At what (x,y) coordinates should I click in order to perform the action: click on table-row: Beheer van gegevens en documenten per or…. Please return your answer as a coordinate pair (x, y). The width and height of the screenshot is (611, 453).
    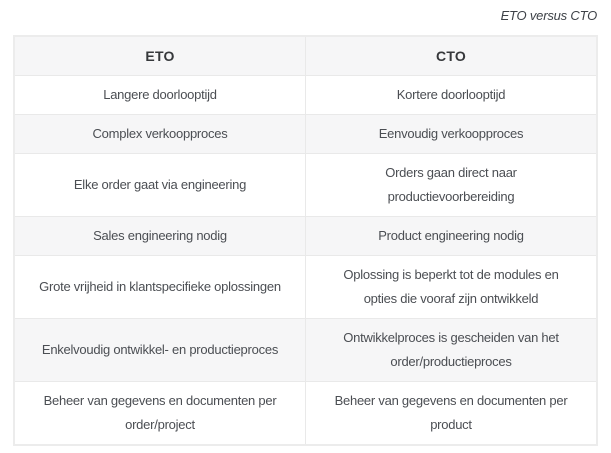
    Looking at the image, I should click on (305, 413).